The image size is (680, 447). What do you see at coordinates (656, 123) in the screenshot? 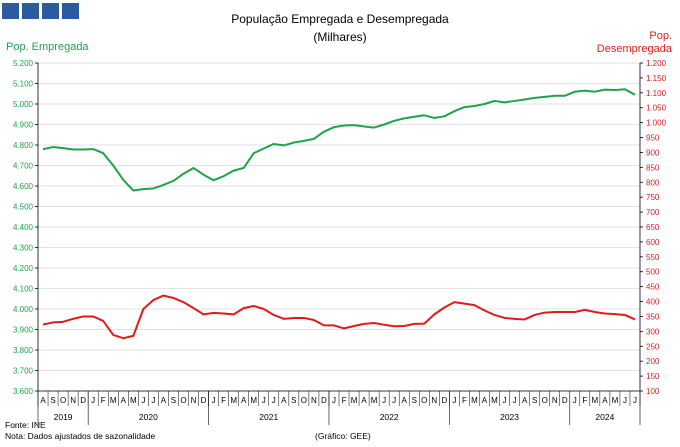
I see `right-tick-label: 1.000` at bounding box center [656, 123].